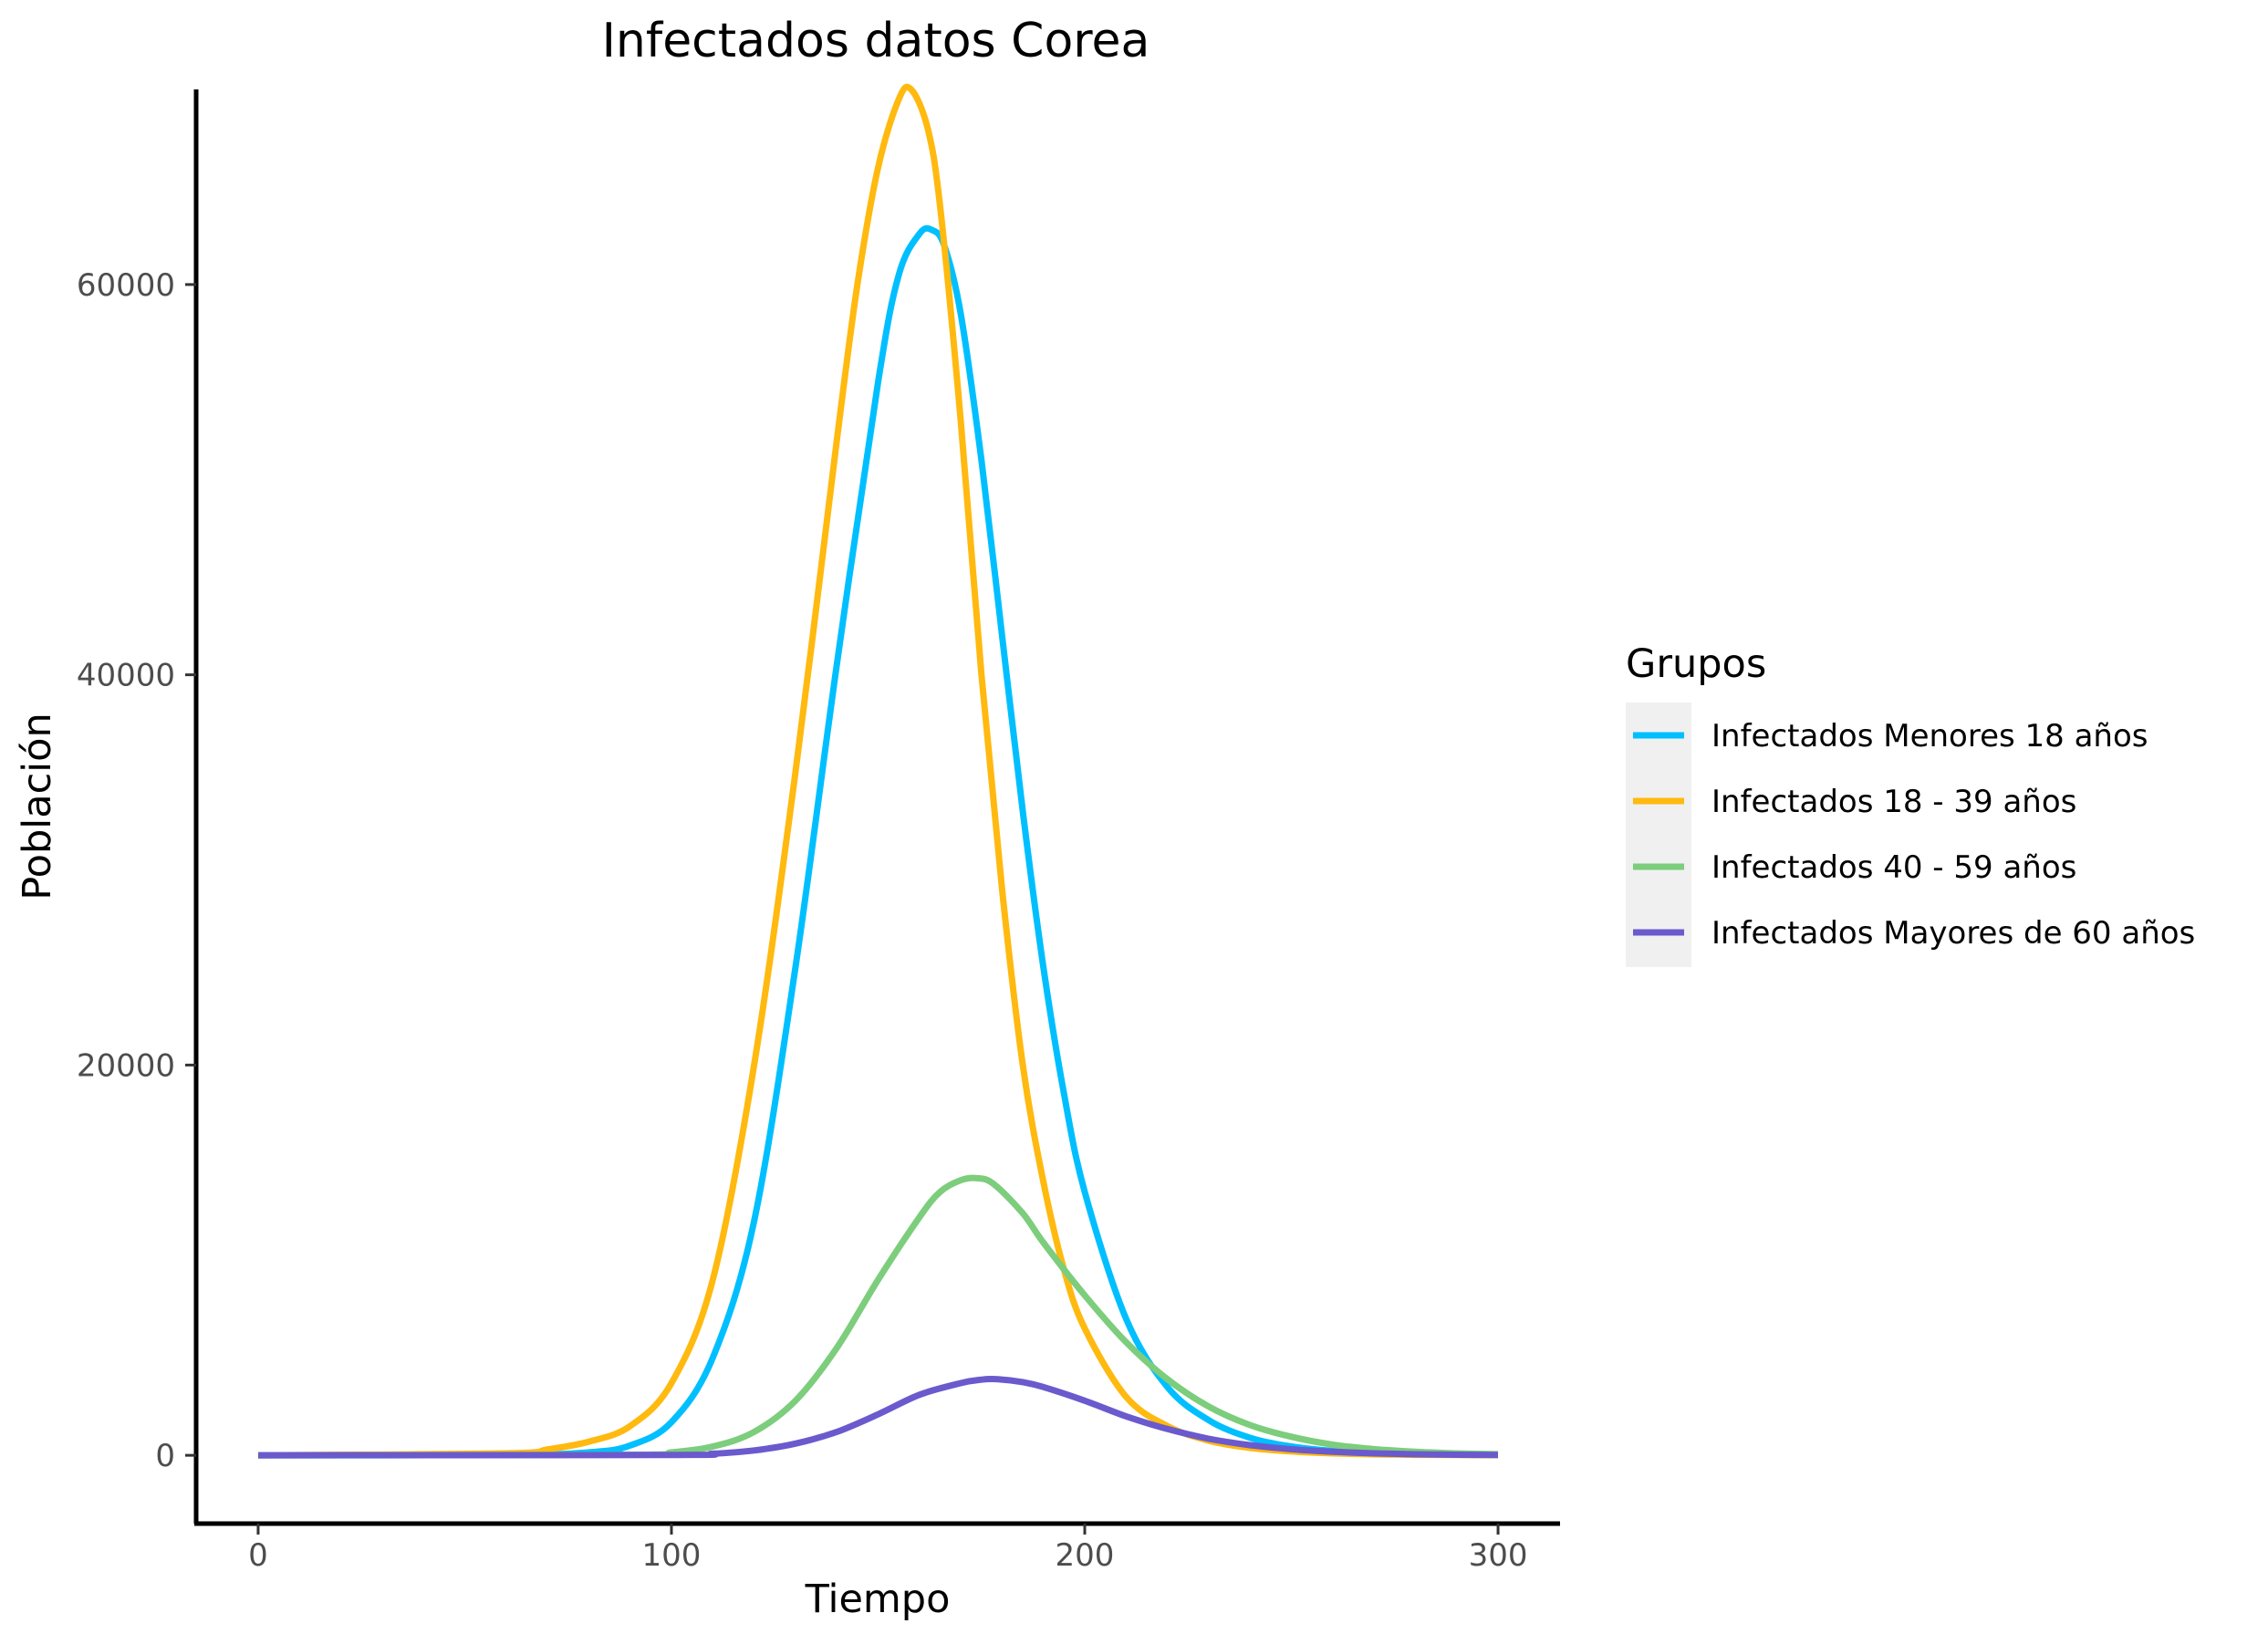 This screenshot has height=1634, width=2268. Describe the element at coordinates (165, 1456) in the screenshot. I see `y-tick-label: 0` at that location.